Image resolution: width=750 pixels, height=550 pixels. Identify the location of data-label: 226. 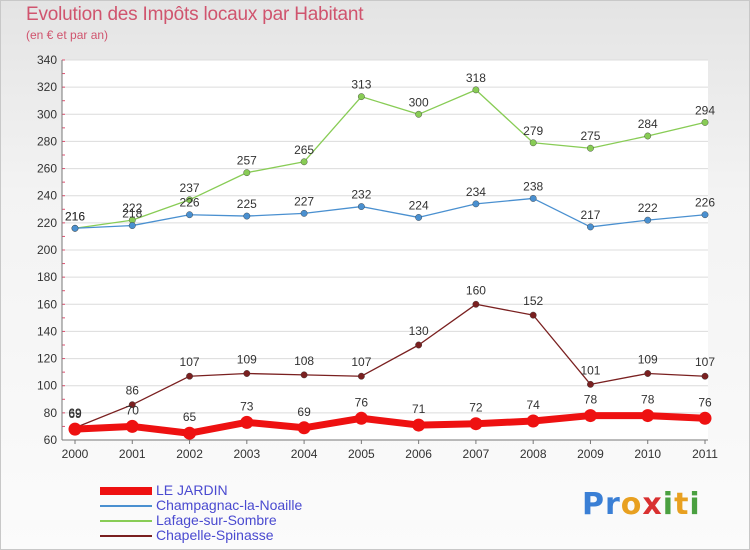
(705, 203).